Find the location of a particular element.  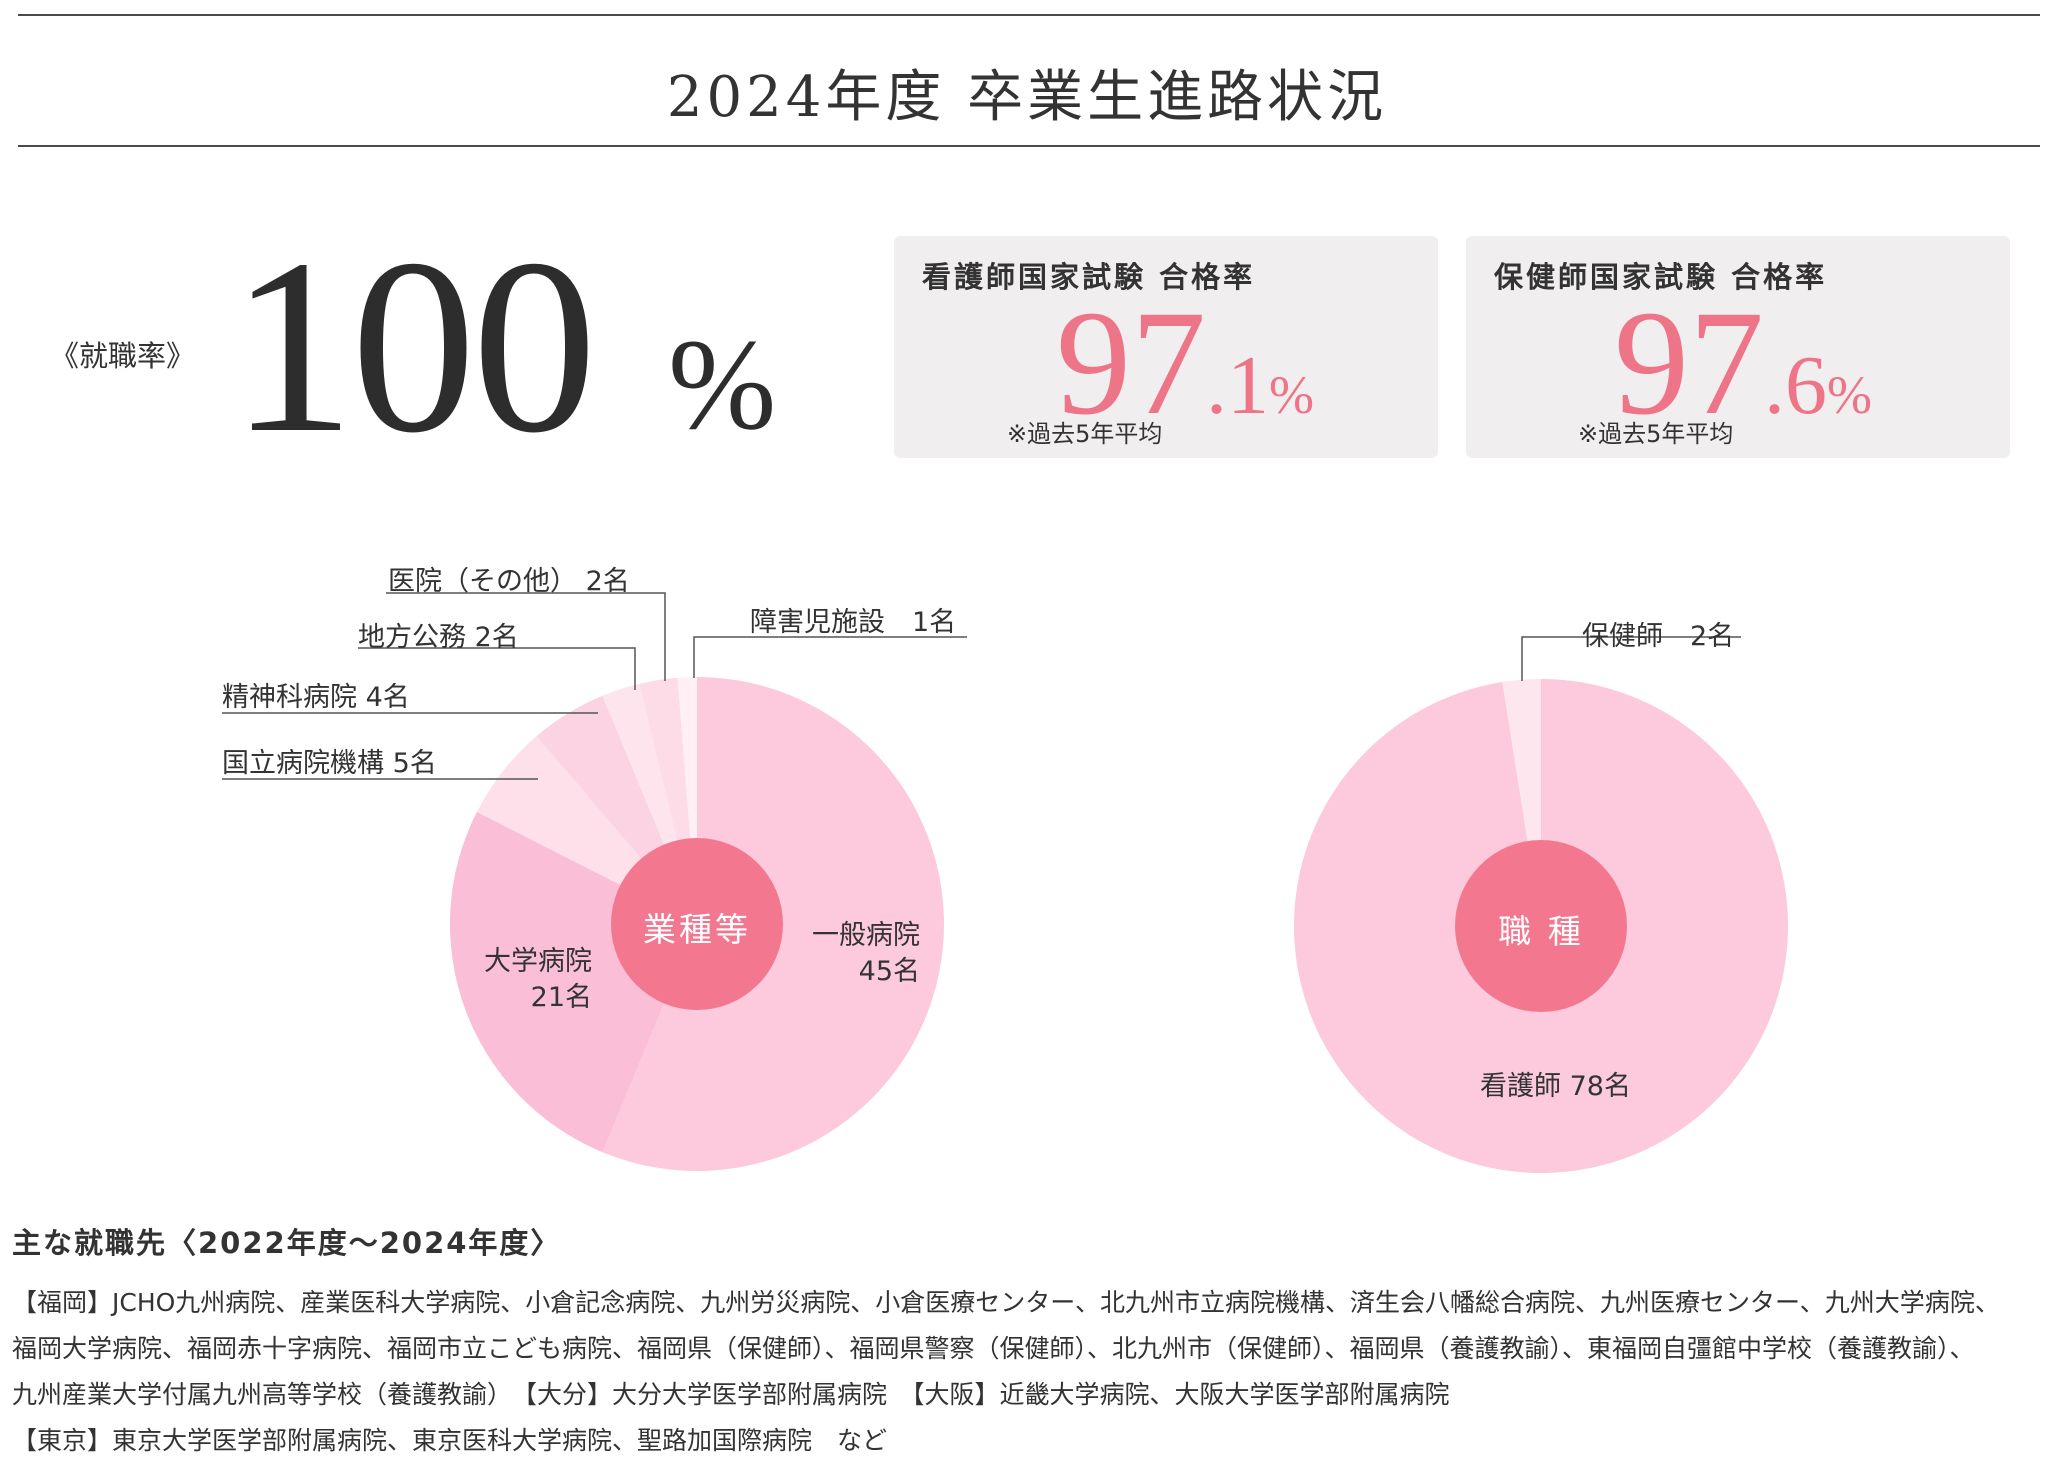

leader-lines is located at coordinates (981, 686).